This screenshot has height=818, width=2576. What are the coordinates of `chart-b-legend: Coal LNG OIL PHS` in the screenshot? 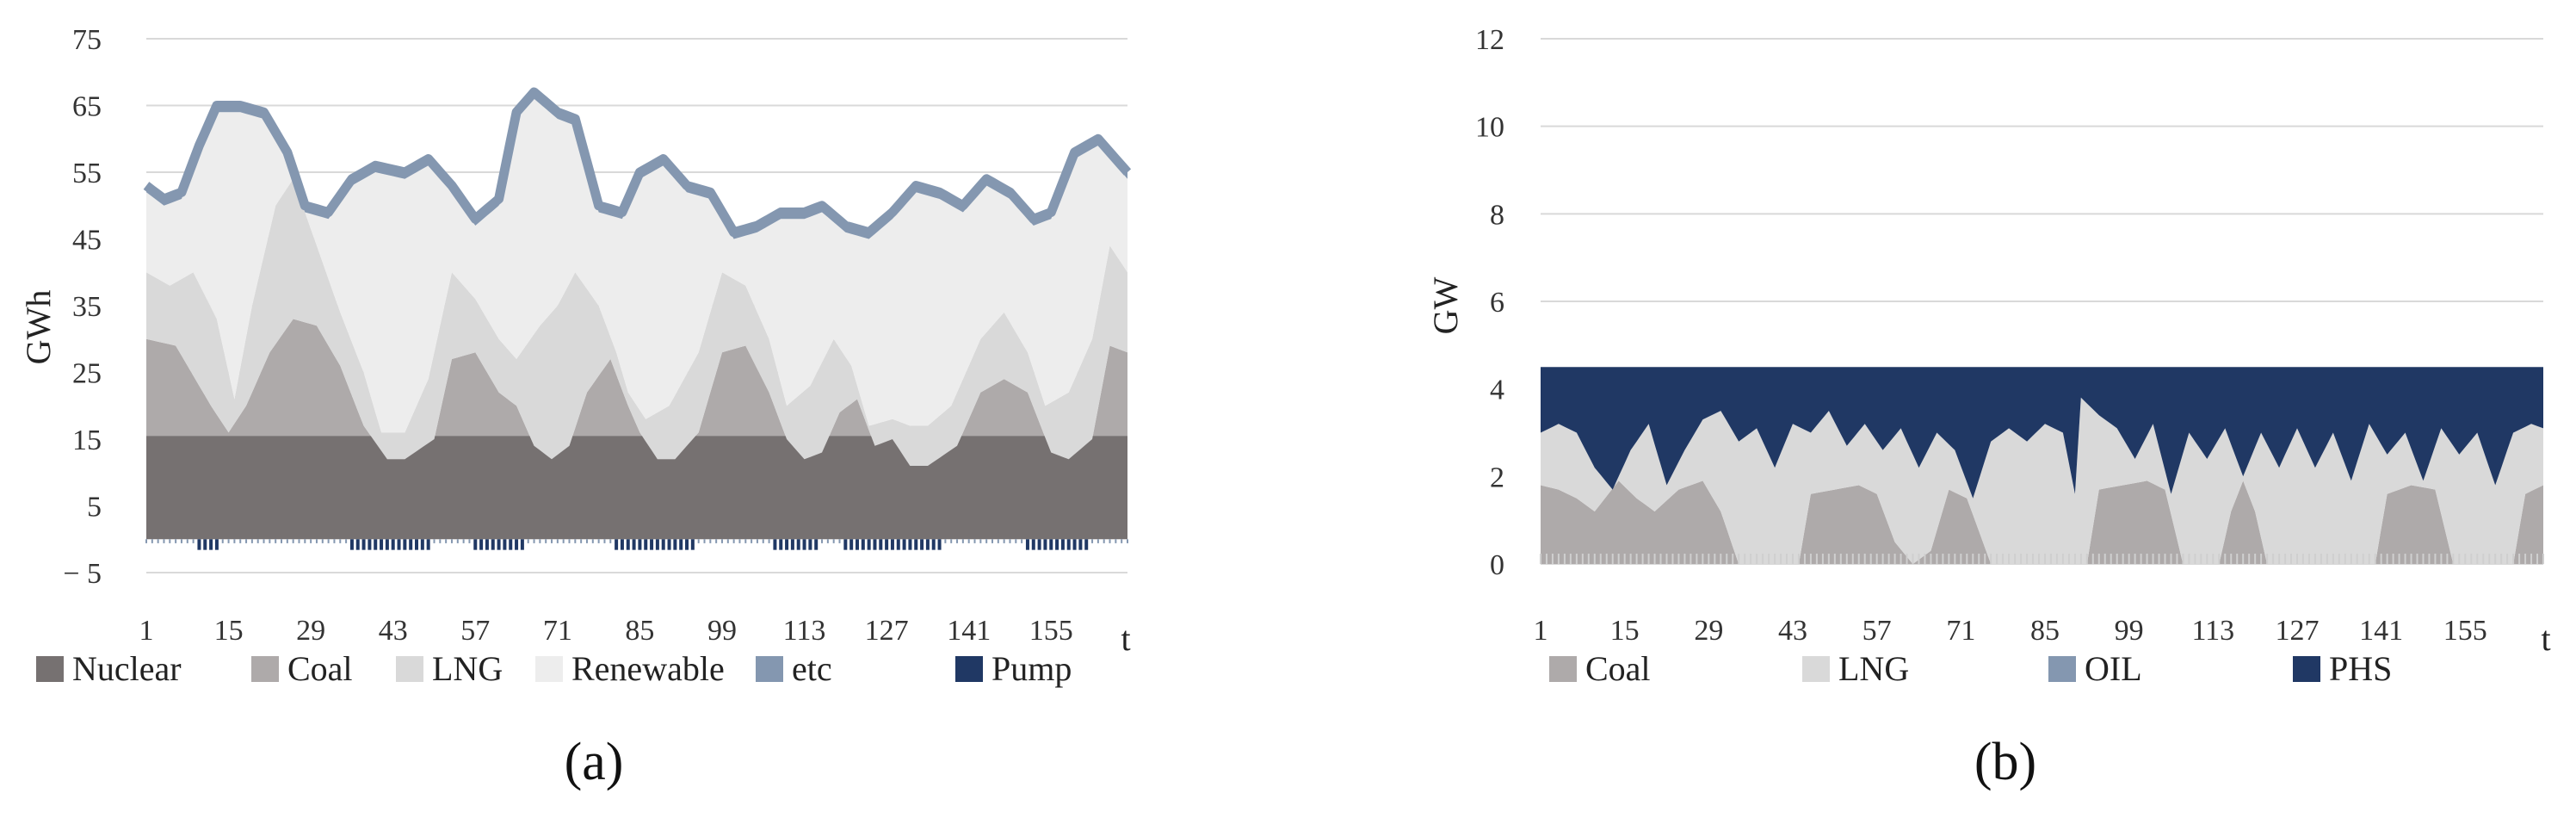 It's located at (1970, 668).